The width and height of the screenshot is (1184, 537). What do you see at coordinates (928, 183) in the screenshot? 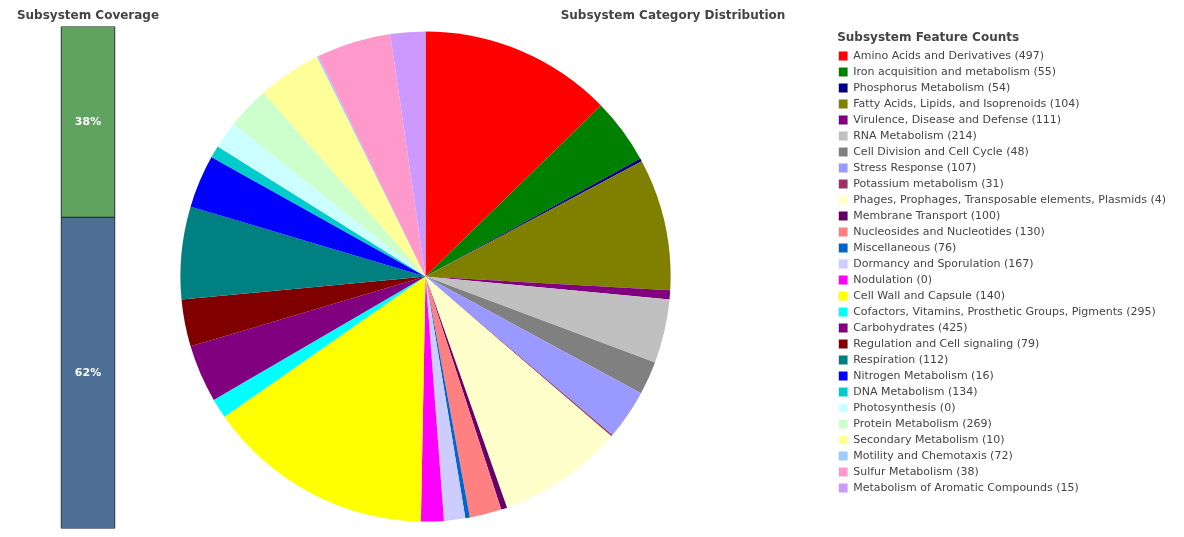
I see `legend-label: Potassium metabolism (31)` at bounding box center [928, 183].